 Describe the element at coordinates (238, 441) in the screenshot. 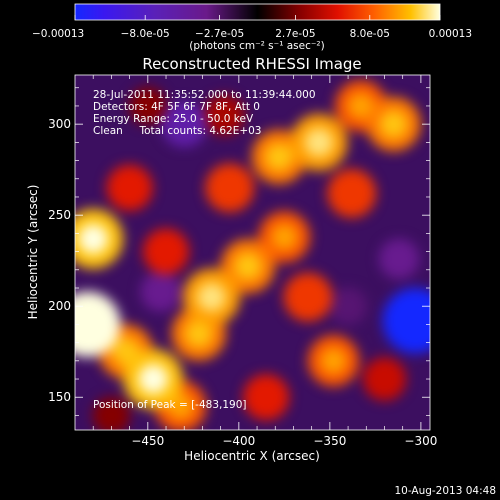

I see `x-tick-label: −400` at that location.